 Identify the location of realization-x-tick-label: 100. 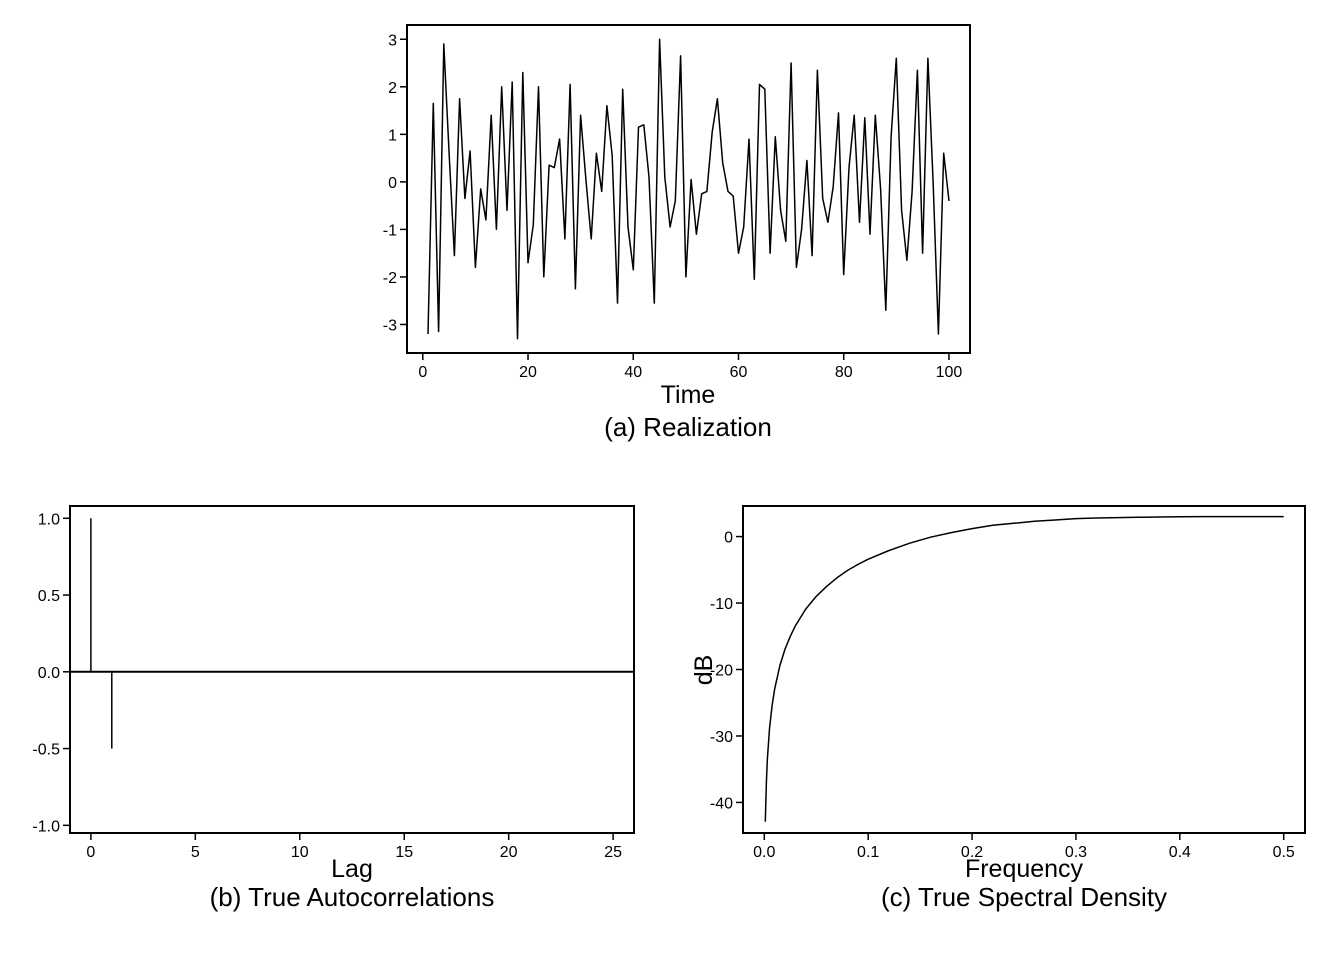
(949, 372).